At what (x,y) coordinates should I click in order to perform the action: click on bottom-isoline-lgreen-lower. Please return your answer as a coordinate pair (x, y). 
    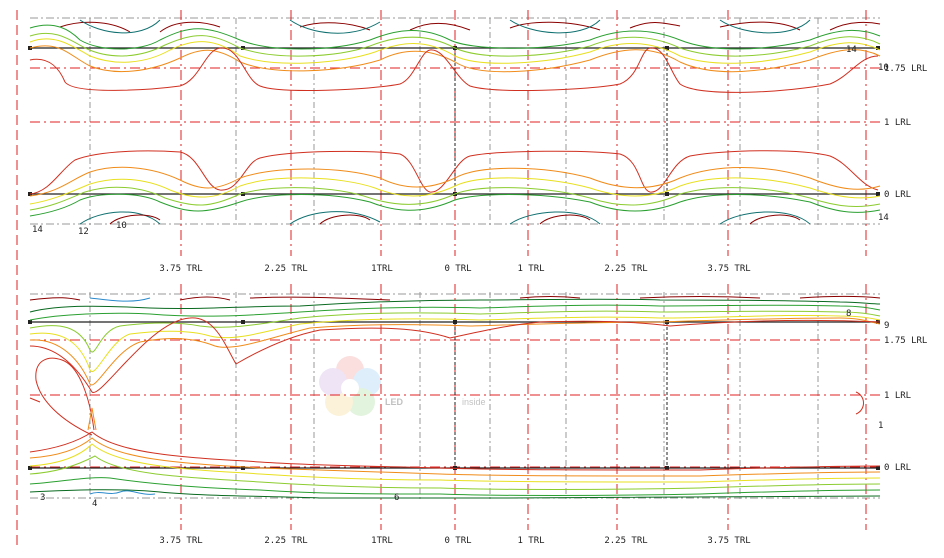
    Looking at the image, I should click on (455, 472).